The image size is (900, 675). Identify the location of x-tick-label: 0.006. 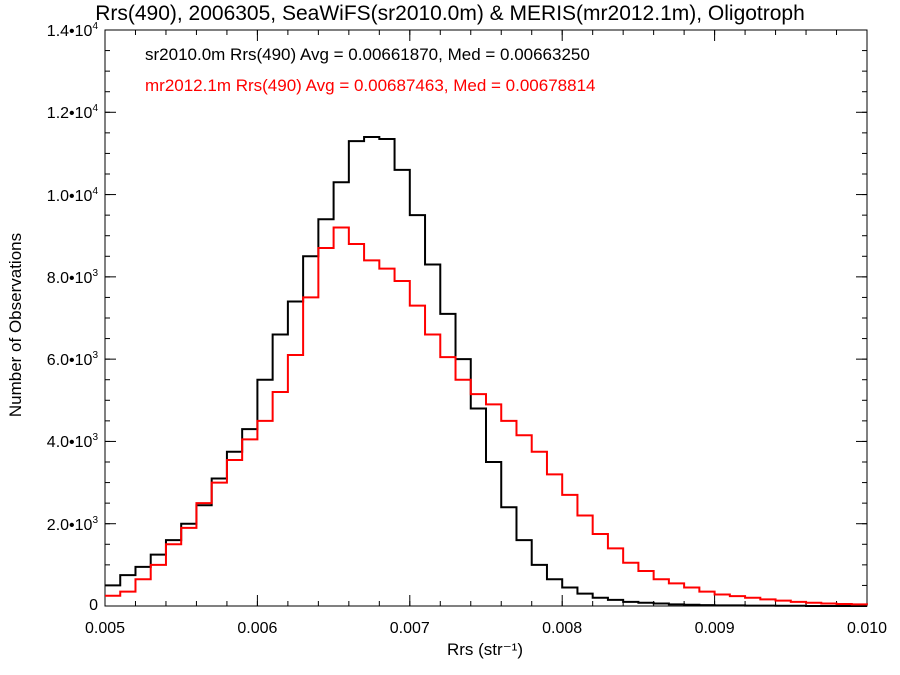
(257, 628).